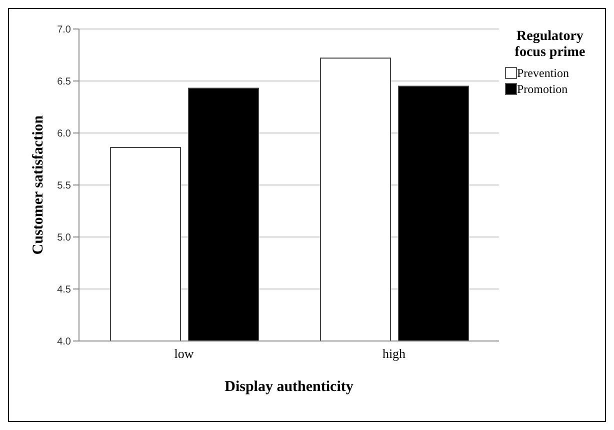 This screenshot has width=614, height=430. Describe the element at coordinates (184, 354) in the screenshot. I see `x-tick-label: low` at that location.